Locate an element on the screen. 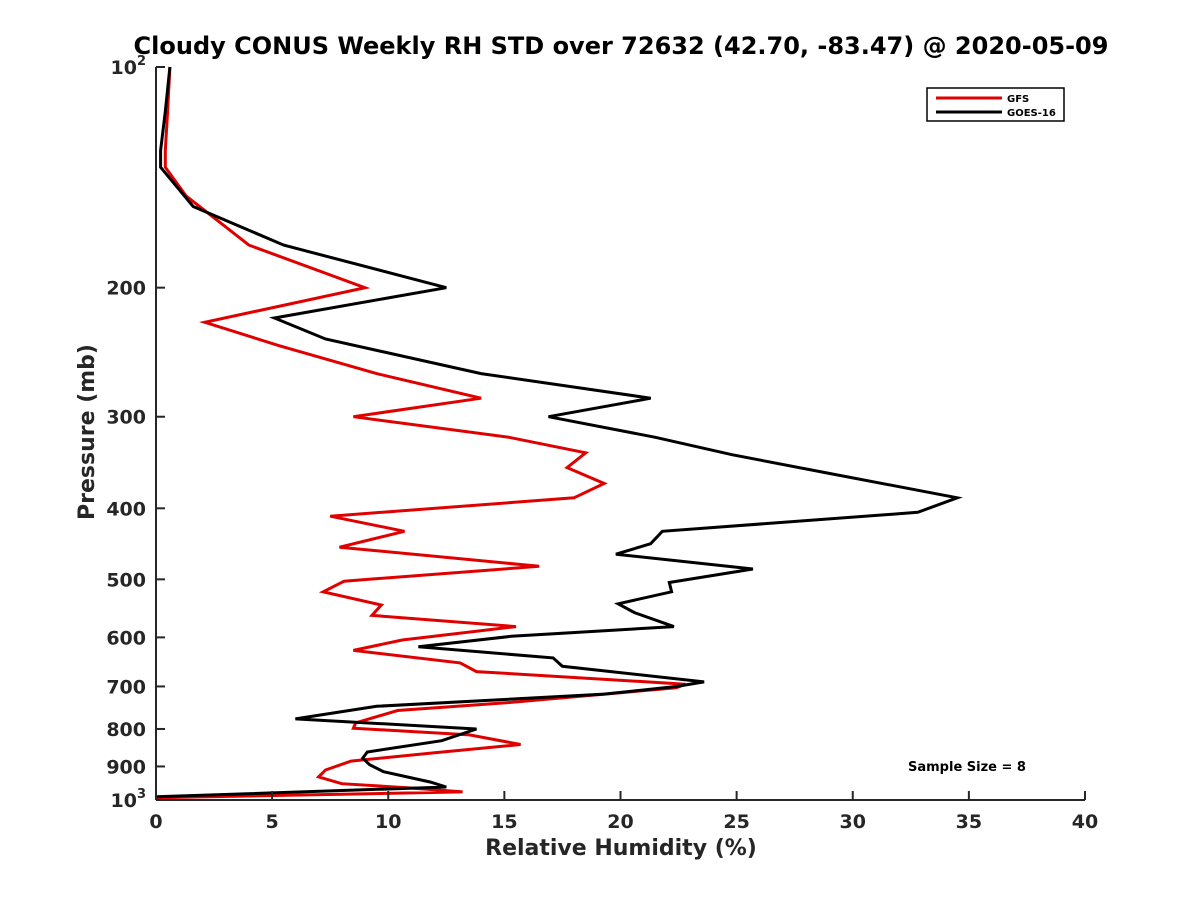  y-tick-label: 200 is located at coordinates (126, 289).